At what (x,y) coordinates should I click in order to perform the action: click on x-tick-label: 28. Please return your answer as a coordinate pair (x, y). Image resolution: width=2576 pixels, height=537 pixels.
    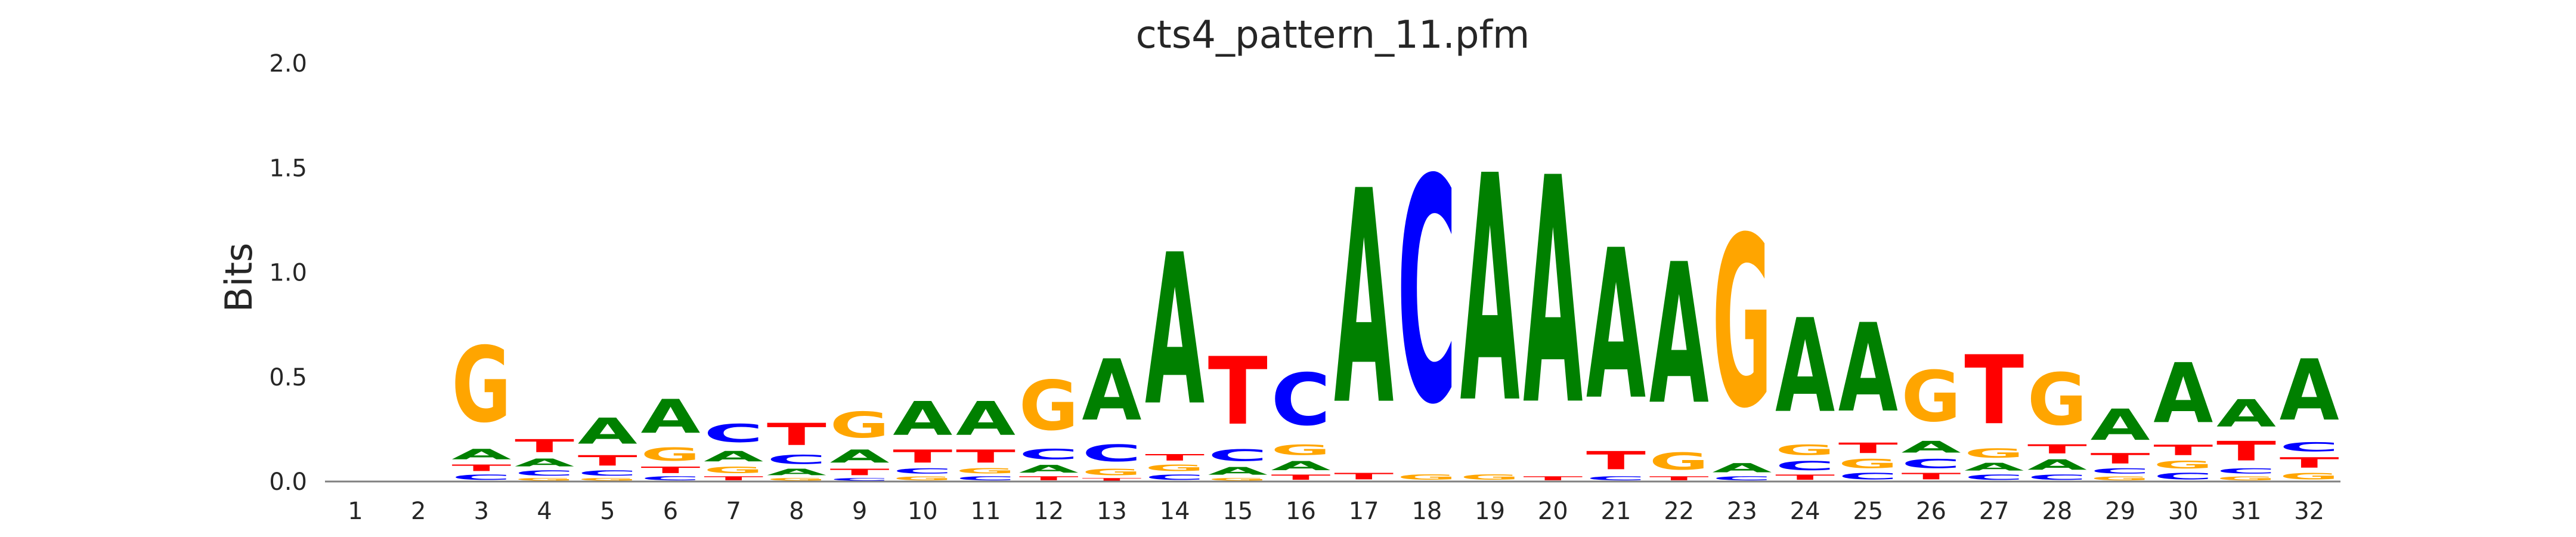
    Looking at the image, I should click on (2057, 512).